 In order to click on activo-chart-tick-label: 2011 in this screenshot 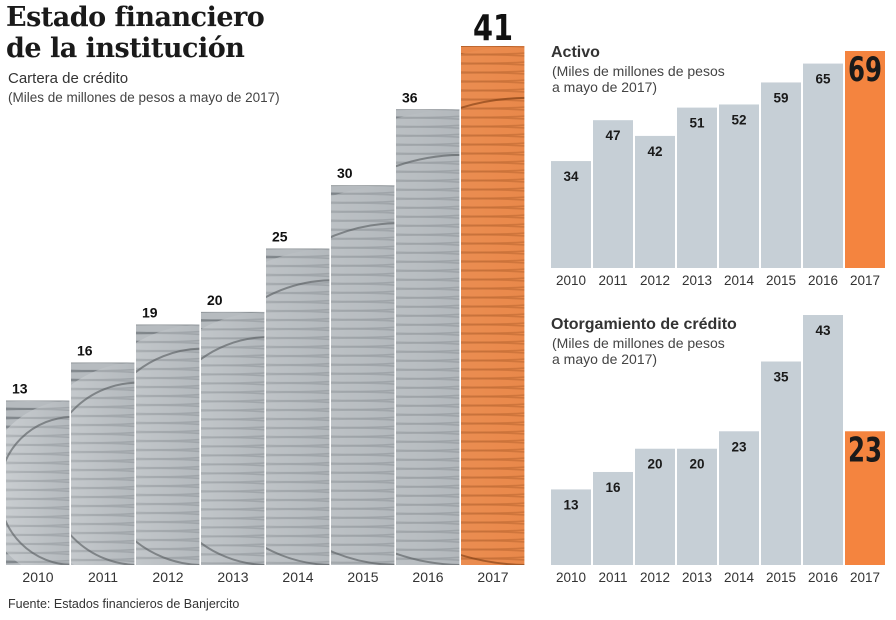, I will do `click(612, 280)`.